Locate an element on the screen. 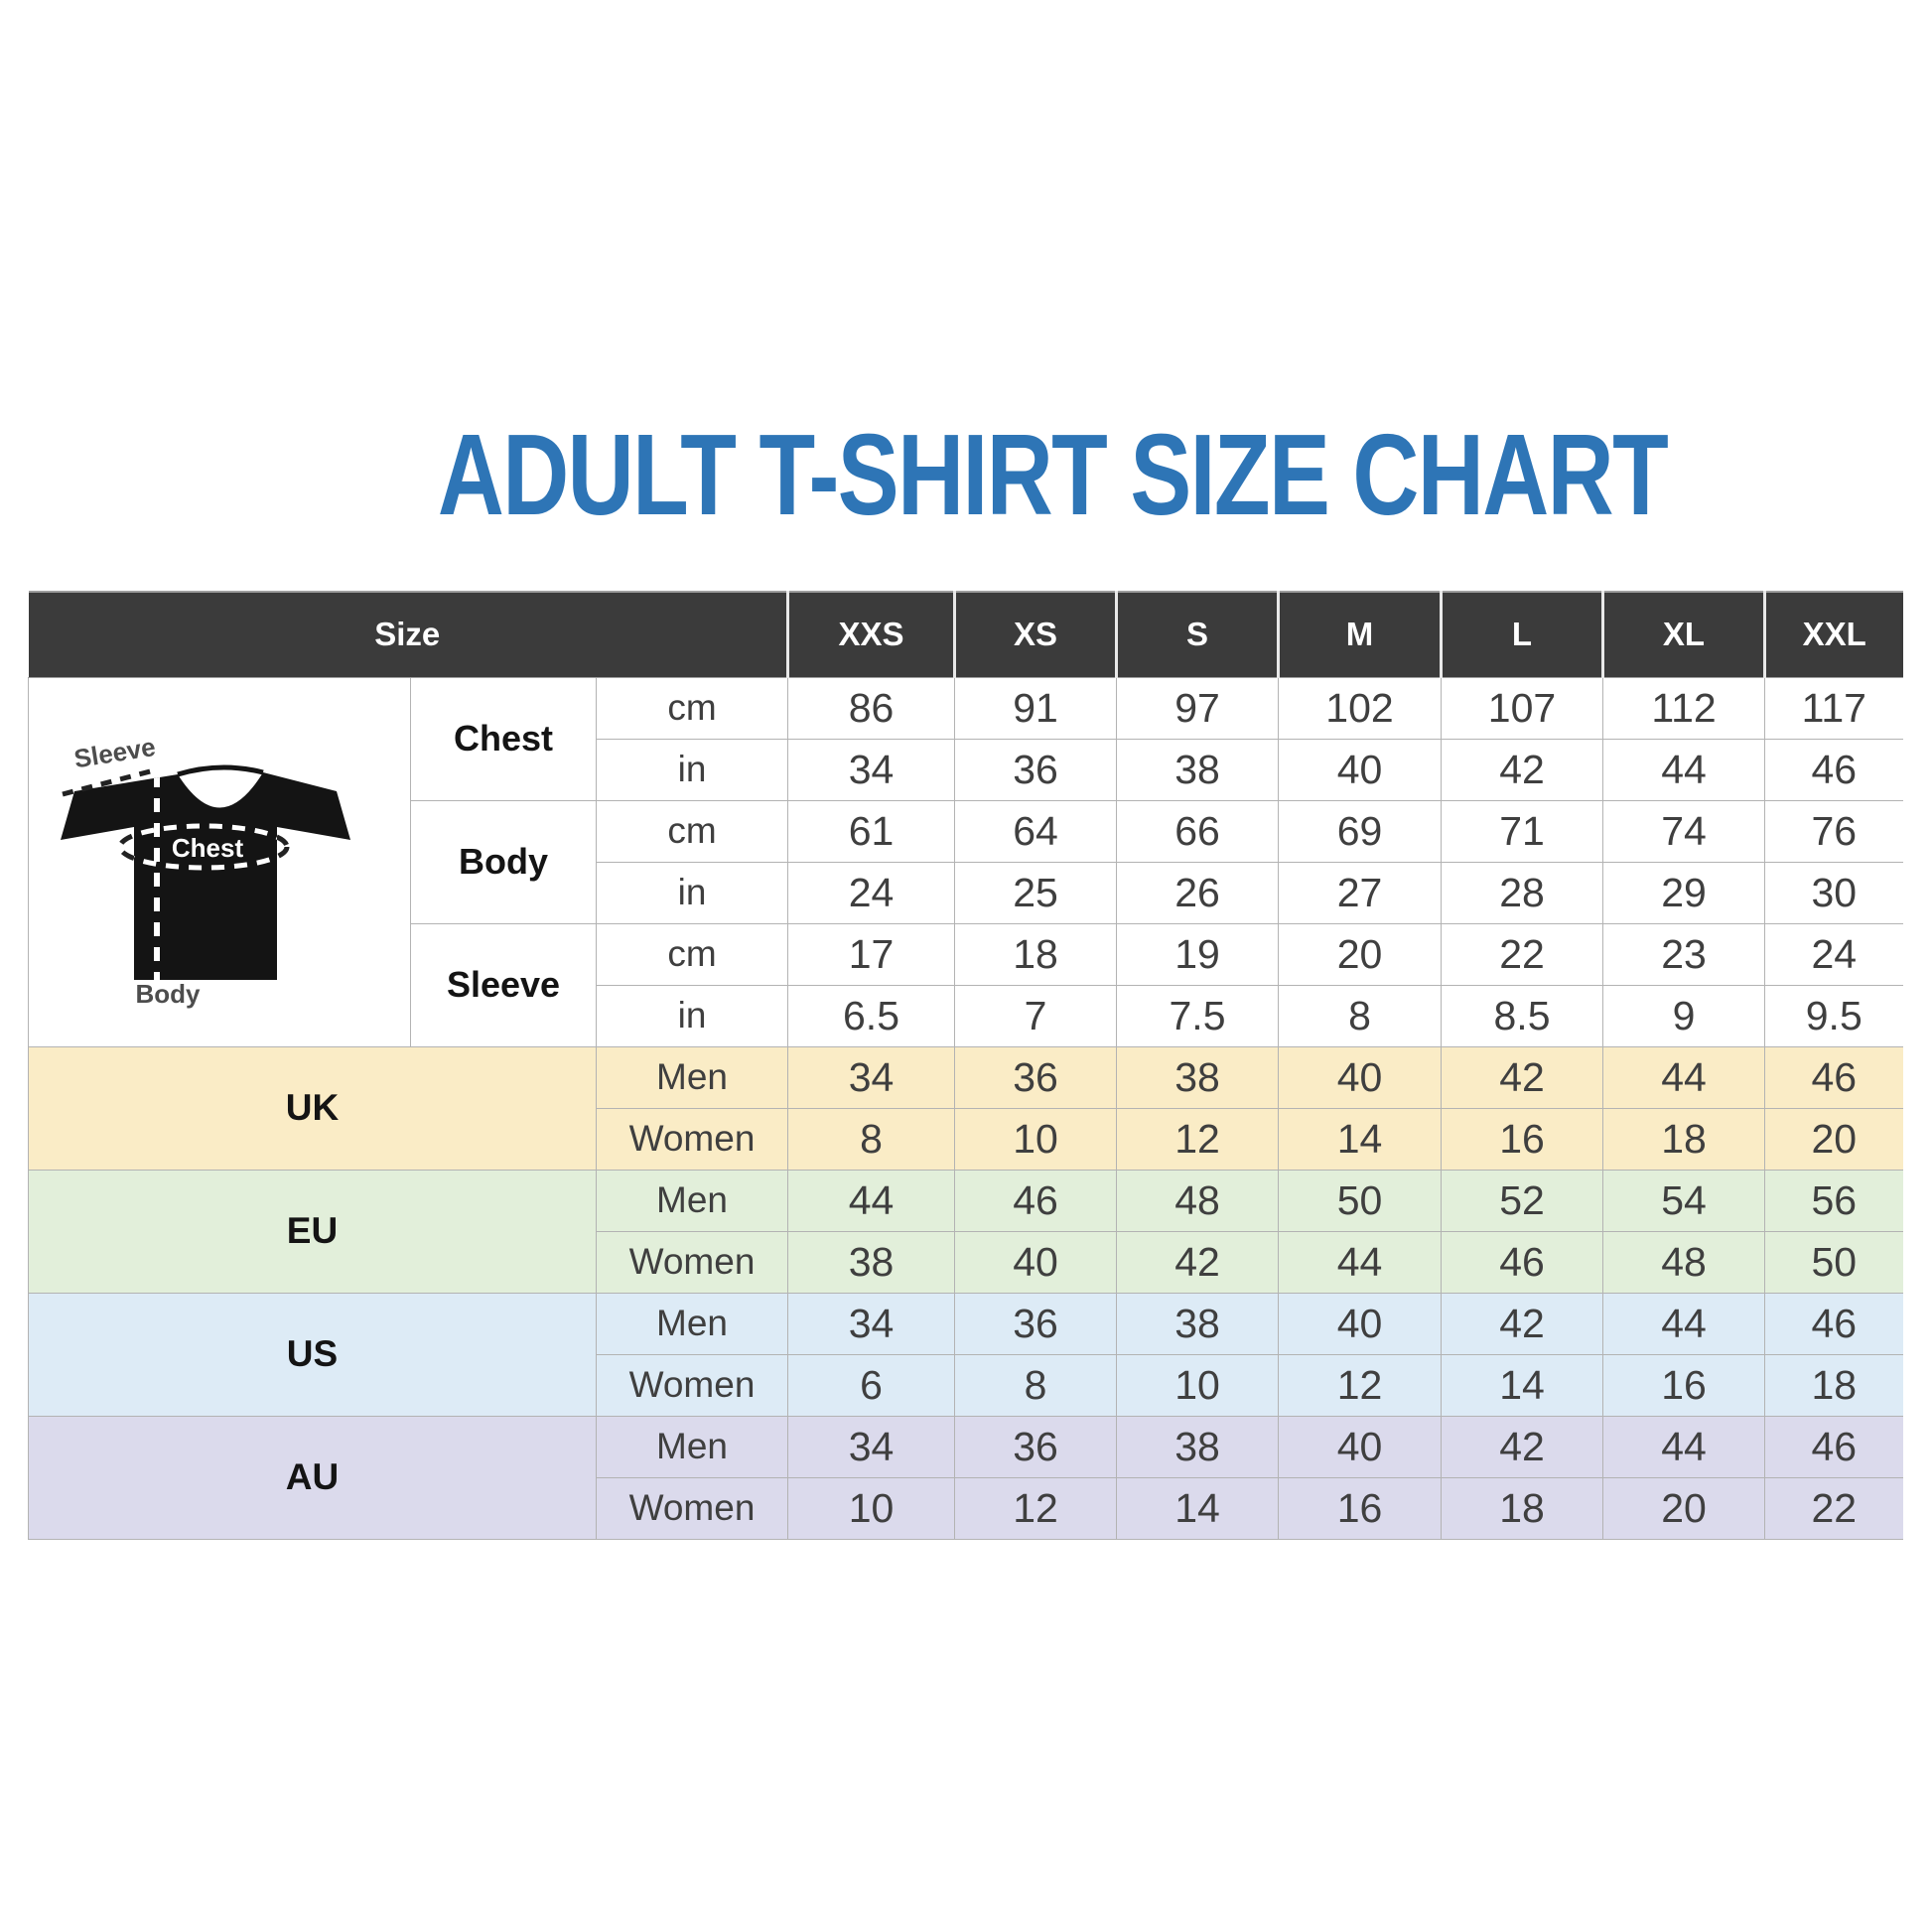 Image resolution: width=1932 pixels, height=1932 pixels. row-au-men: AU Men 34 36 38 40 42 44 46 is located at coordinates (966, 1478).